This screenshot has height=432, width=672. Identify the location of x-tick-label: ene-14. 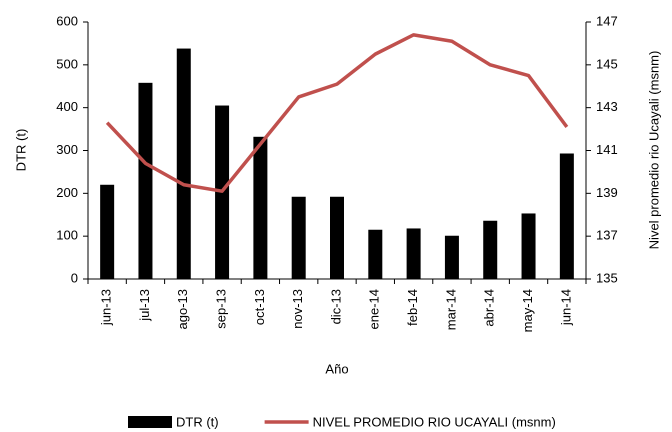
(374, 309).